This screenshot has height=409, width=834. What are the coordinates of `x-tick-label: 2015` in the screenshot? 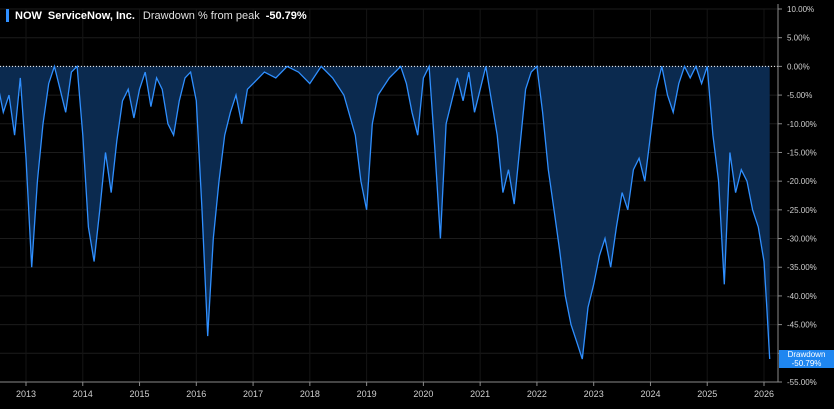 It's located at (140, 394).